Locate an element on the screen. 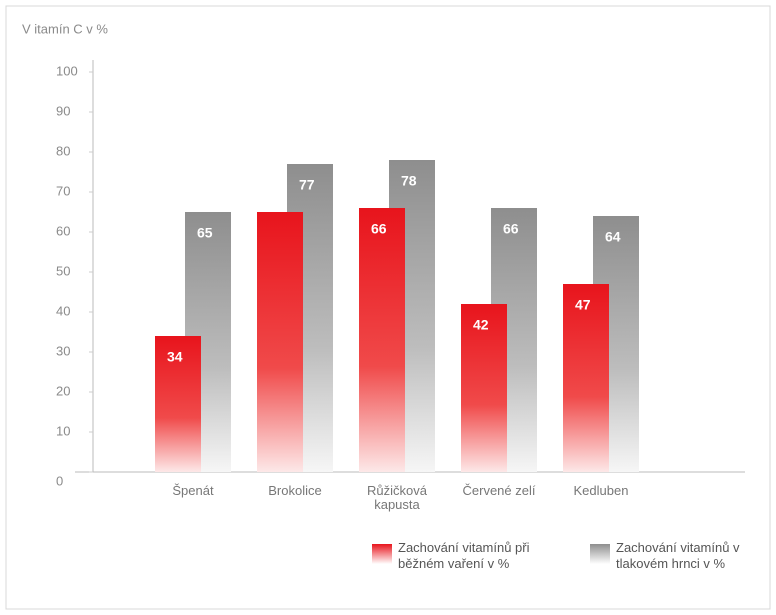  value-label: 47 is located at coordinates (583, 305).